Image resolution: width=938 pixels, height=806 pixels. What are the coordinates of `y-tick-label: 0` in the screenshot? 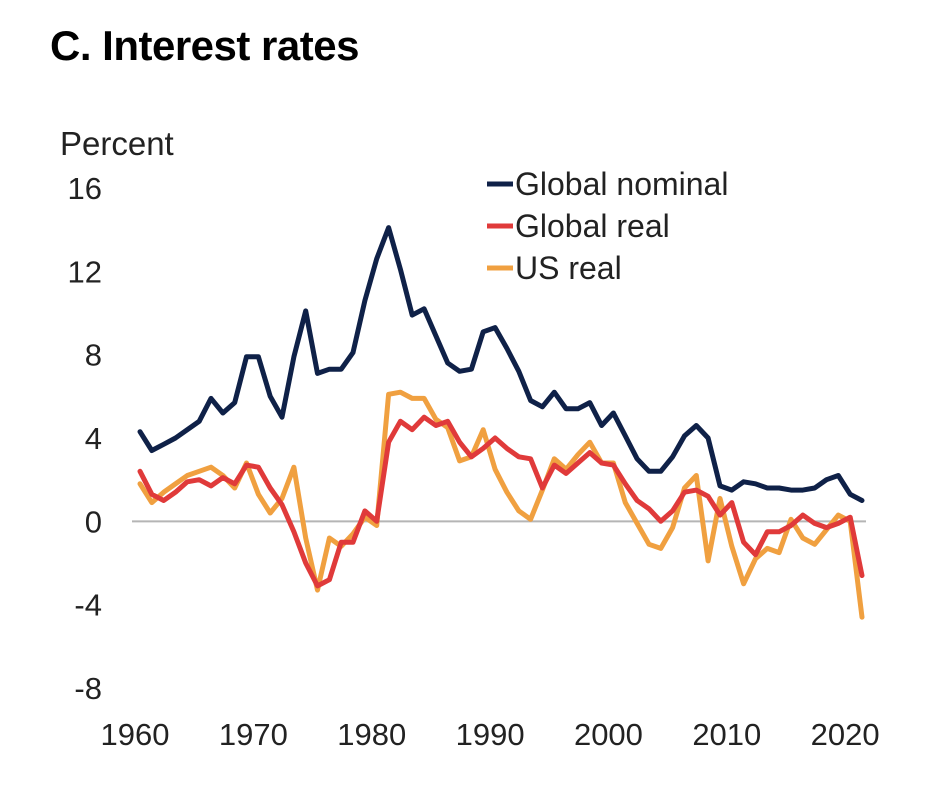 It's located at (93, 521).